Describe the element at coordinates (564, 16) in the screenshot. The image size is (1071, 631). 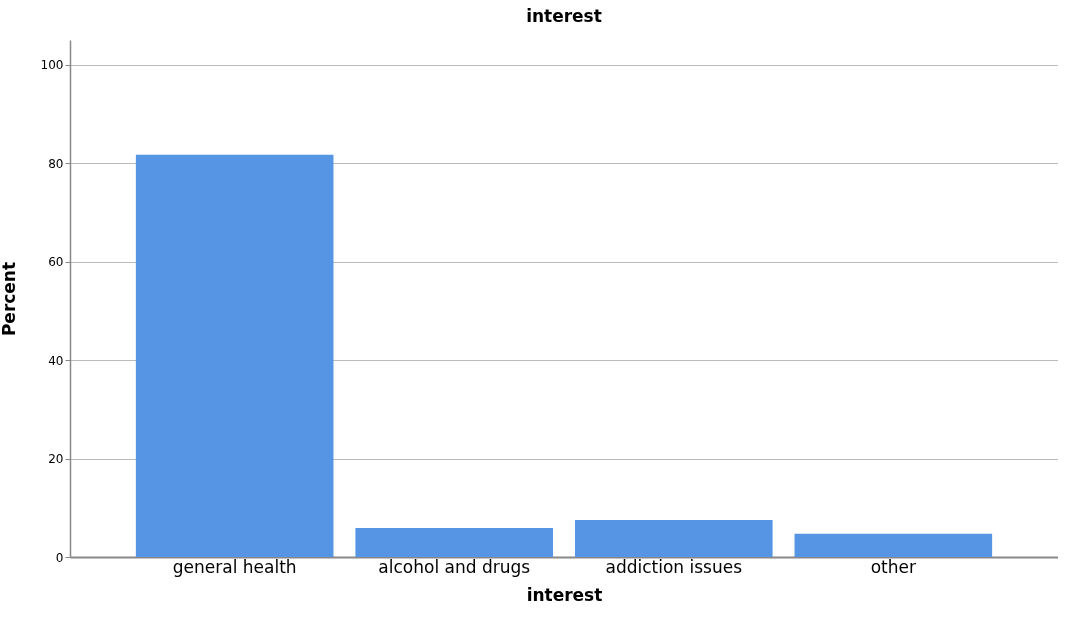
I see `chart-title: interest` at that location.